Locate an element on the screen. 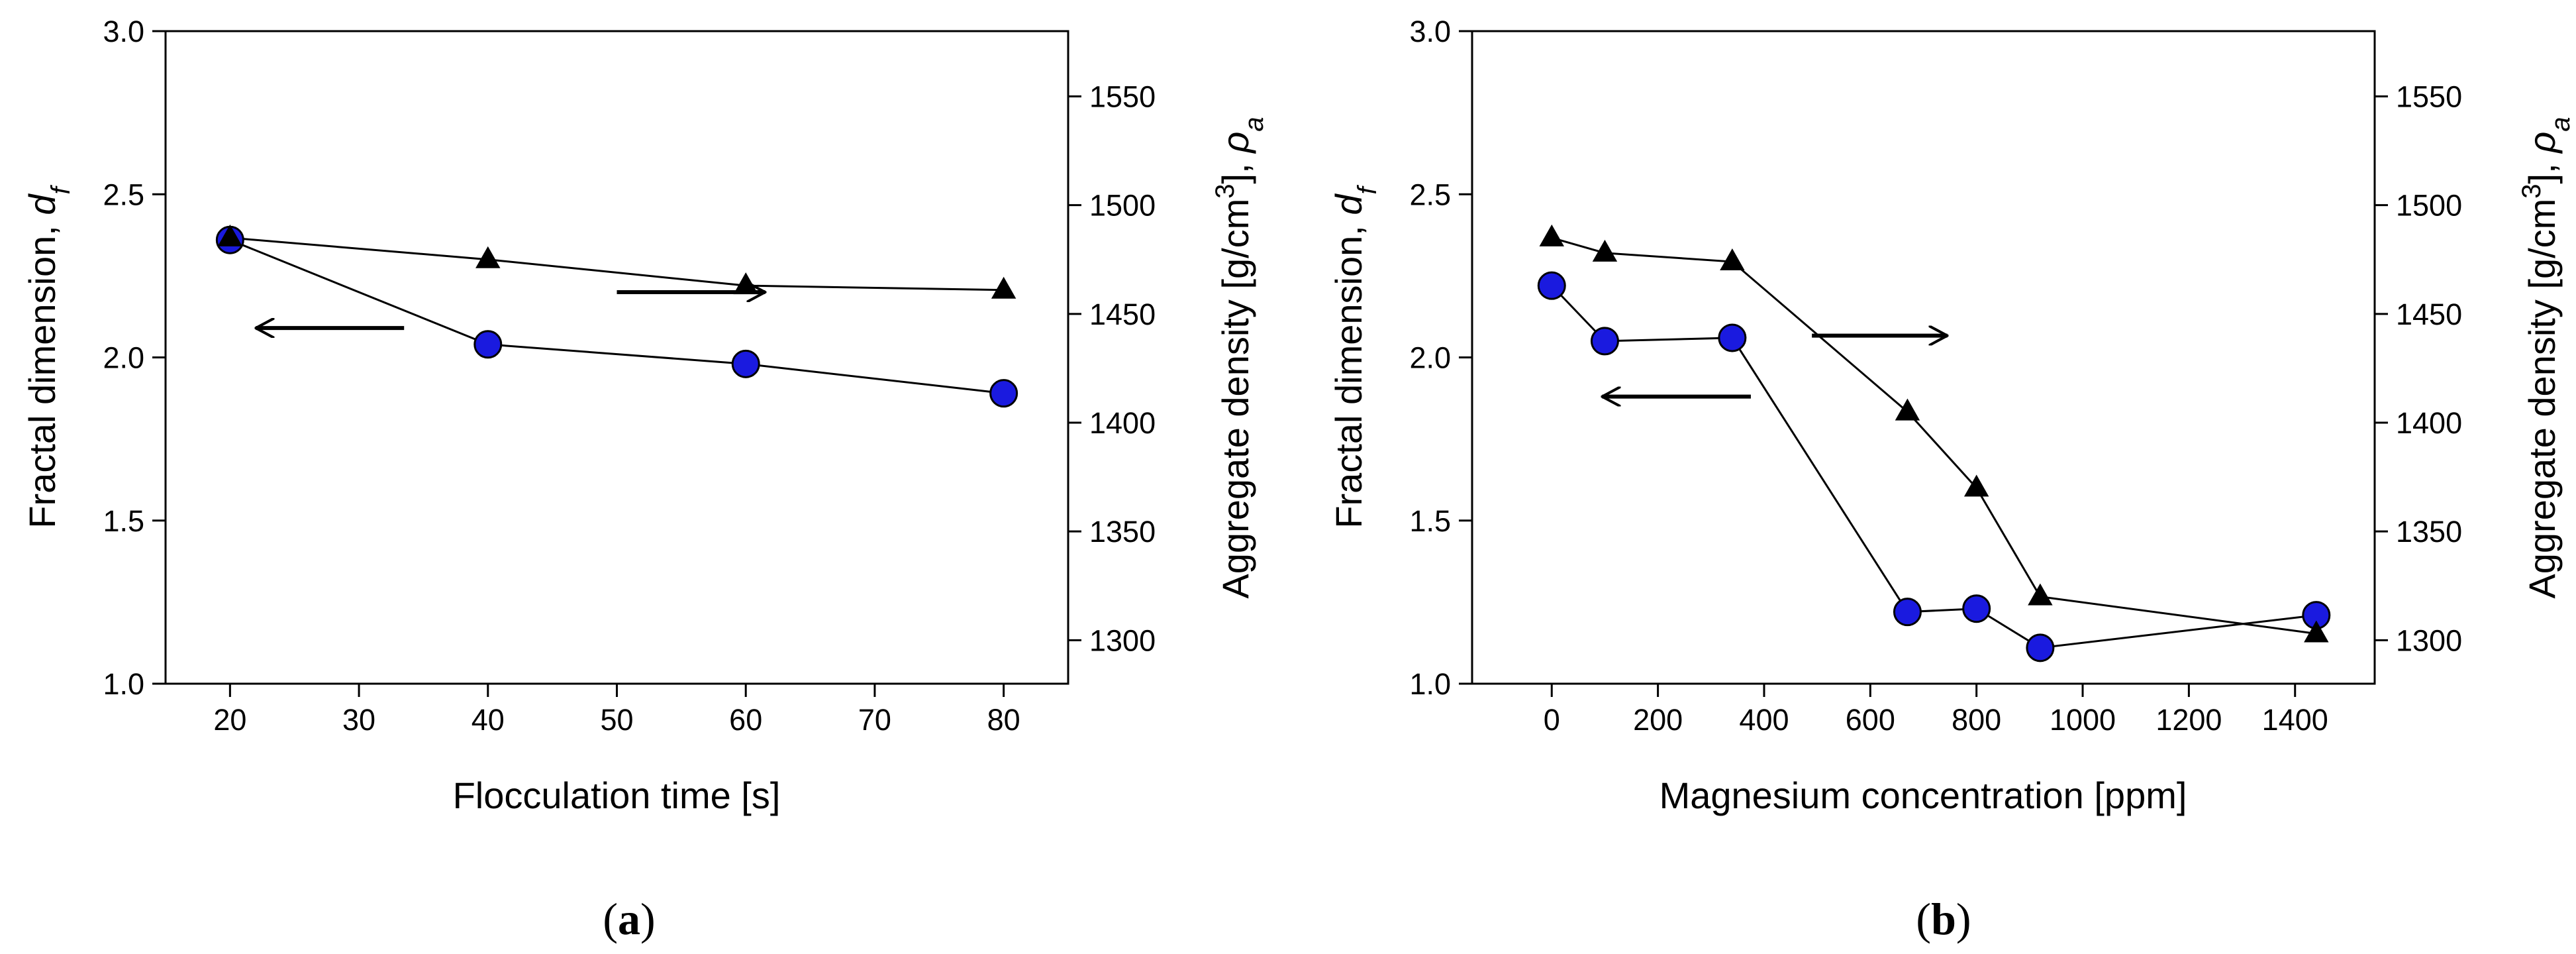  x-tick-label: 1400 is located at coordinates (2295, 720).